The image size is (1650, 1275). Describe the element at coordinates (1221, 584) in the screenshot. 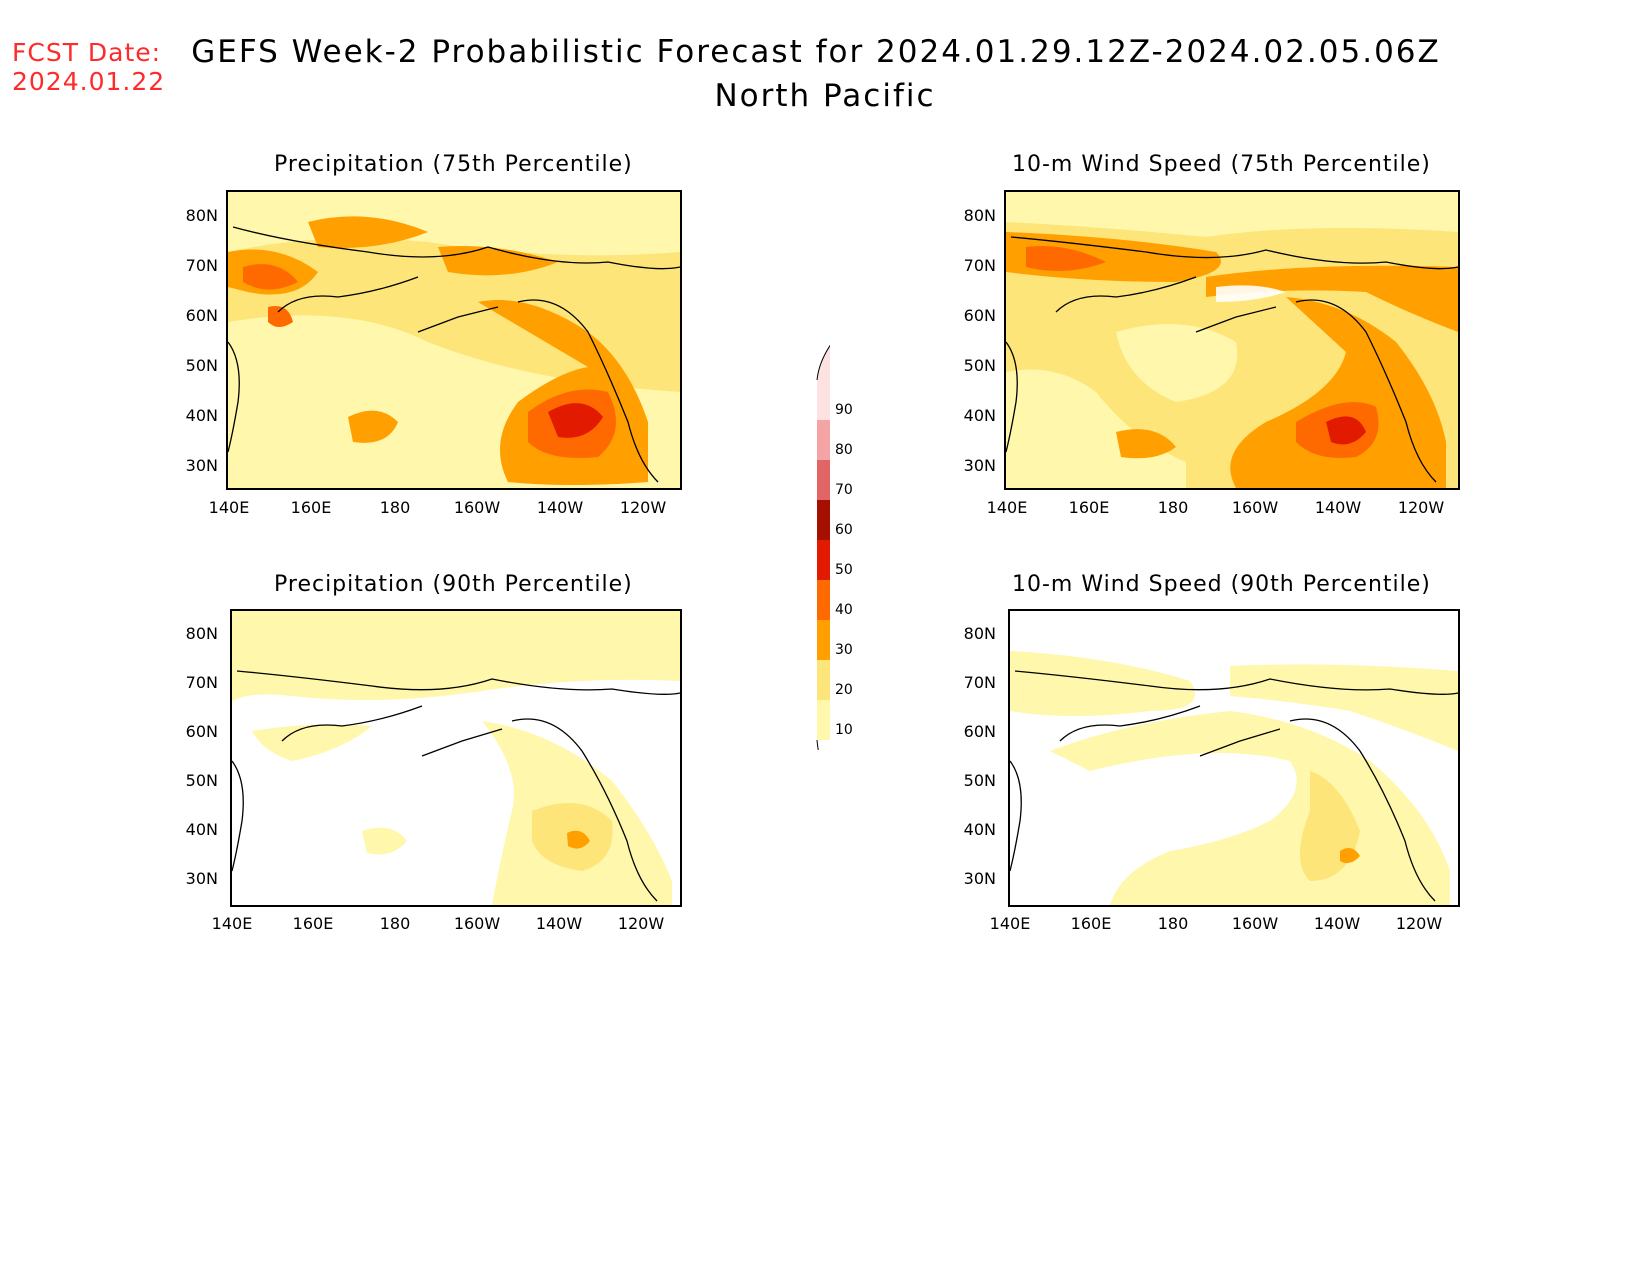

I see `panel-title: 10-m Wind Speed (90th Percentile)` at that location.